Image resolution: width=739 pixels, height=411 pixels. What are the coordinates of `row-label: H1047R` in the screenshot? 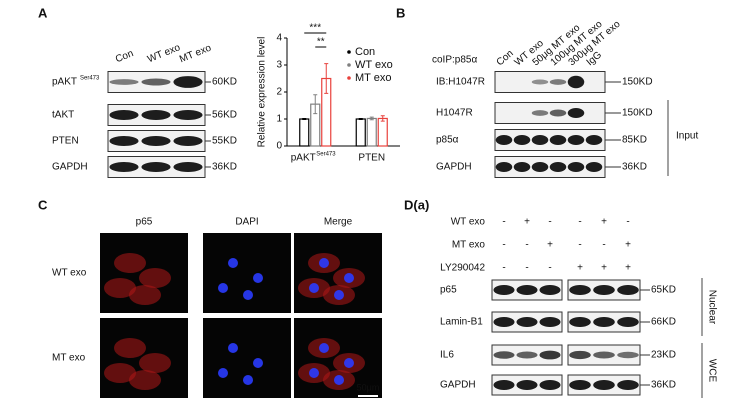 It's located at (454, 113).